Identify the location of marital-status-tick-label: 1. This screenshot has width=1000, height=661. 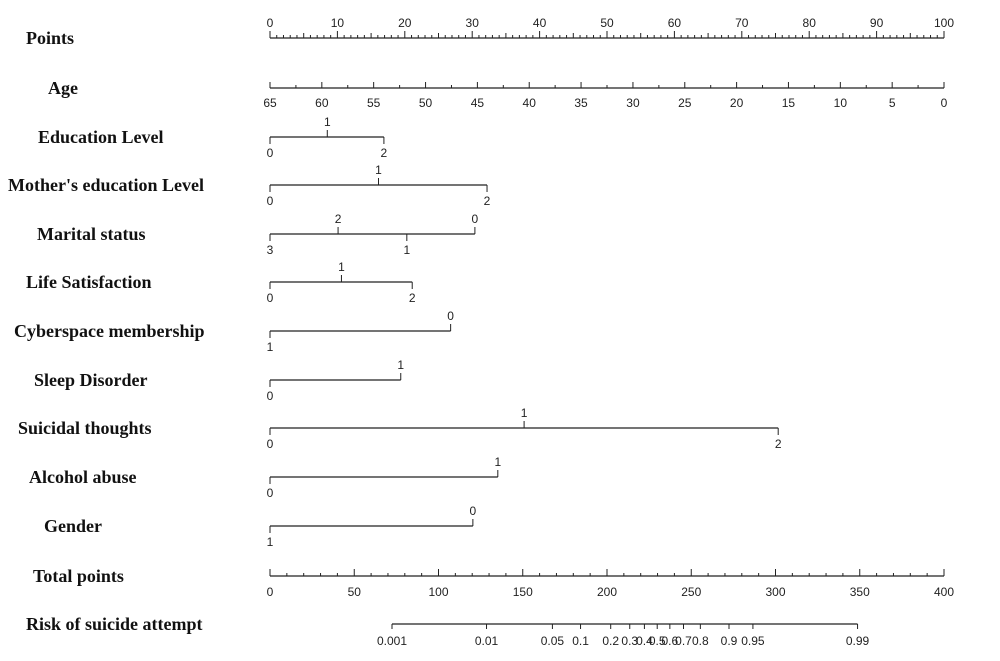
(406, 250).